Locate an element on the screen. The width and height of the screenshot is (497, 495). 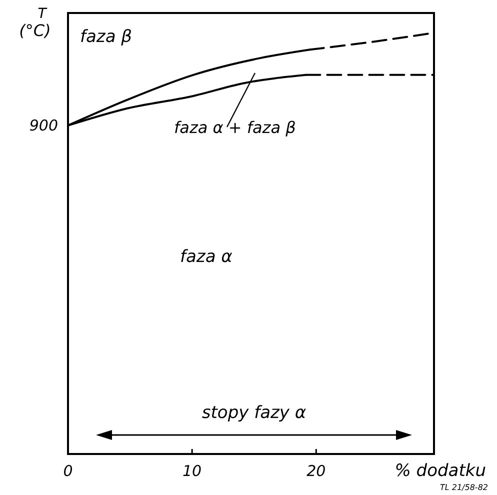
annotation: 900 is located at coordinates (43, 125).